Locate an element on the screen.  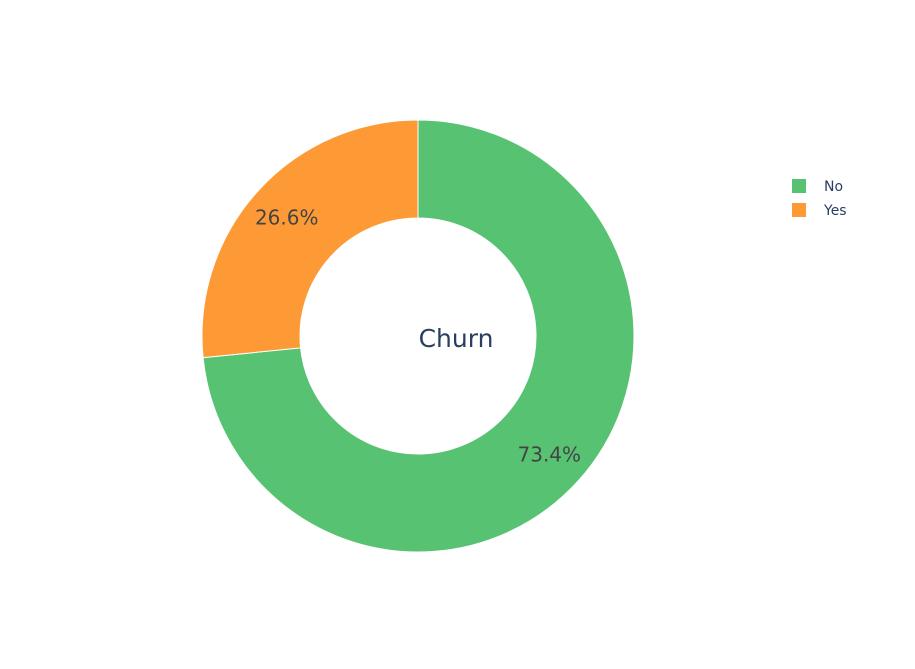
legend-swatch-yes is located at coordinates (799, 210).